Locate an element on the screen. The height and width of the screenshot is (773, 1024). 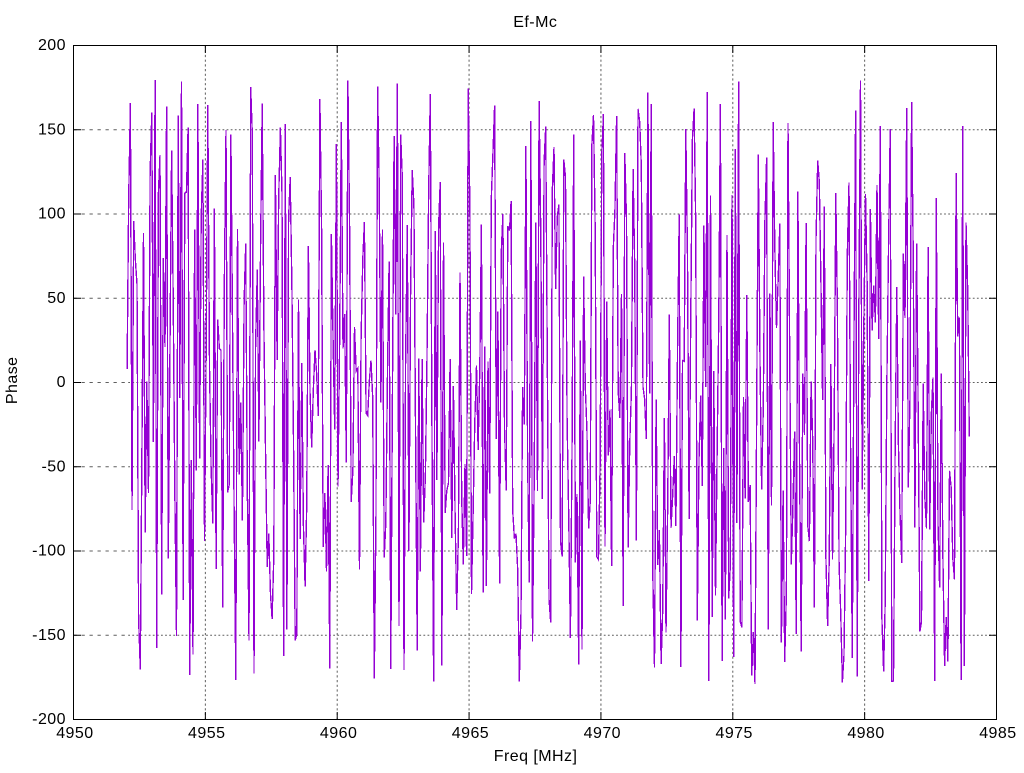
svg-text: 0 is located at coordinates (61, 382).